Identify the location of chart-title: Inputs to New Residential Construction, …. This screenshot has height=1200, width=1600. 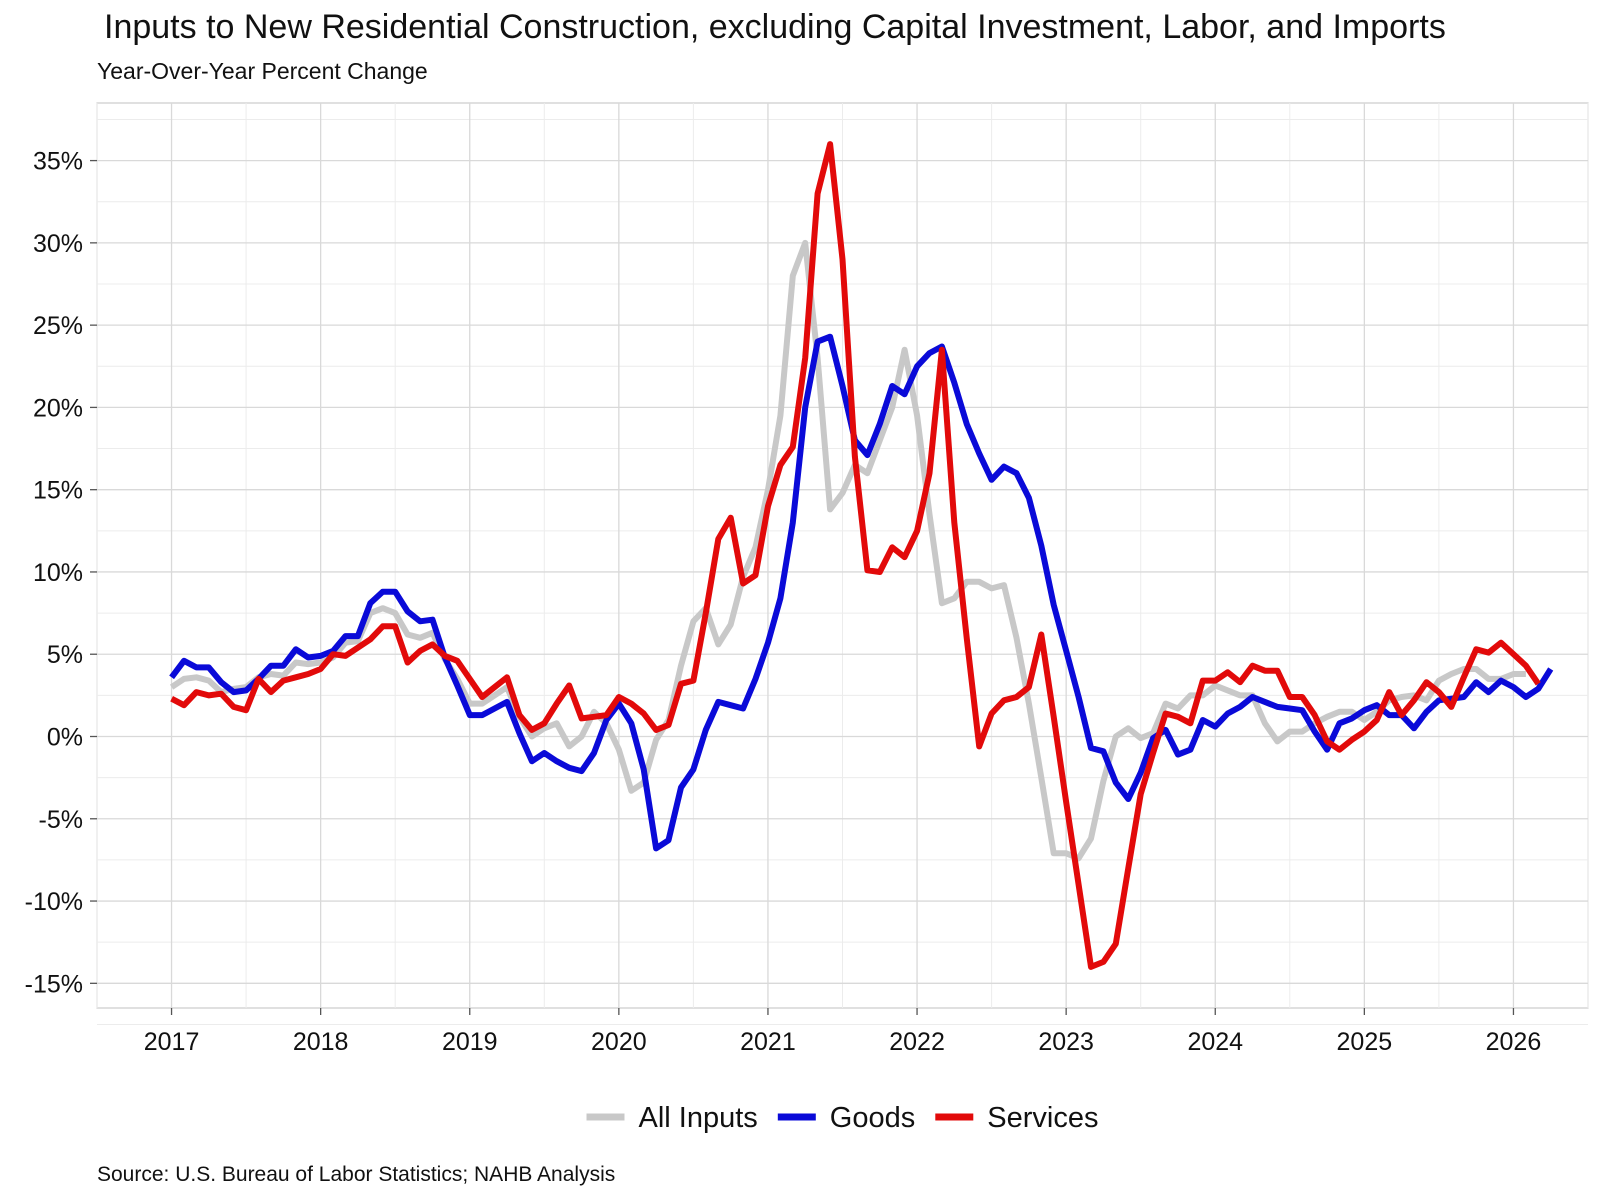
(775, 27).